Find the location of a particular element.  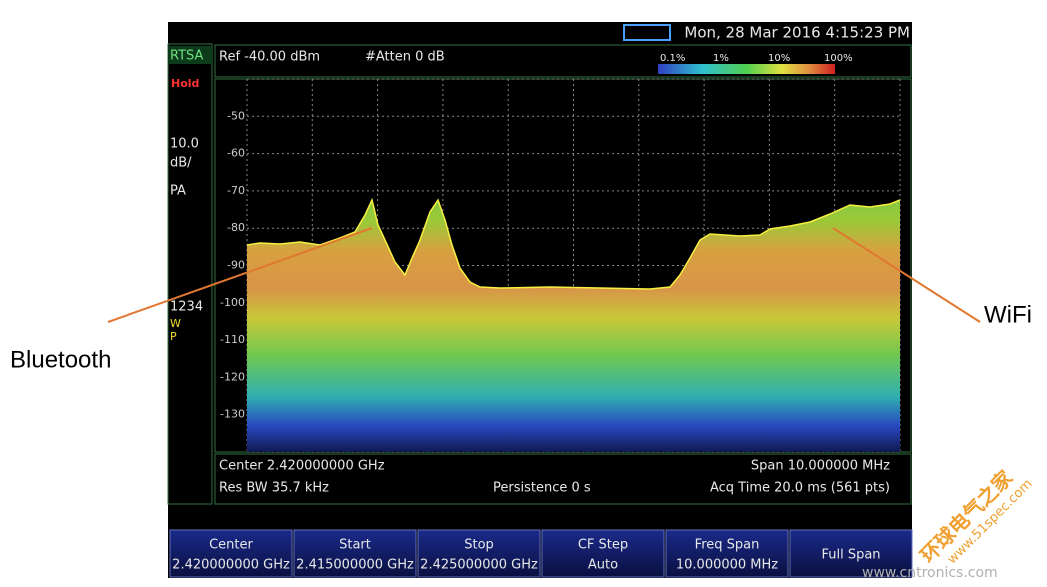

attenuation: #Atten 0 dB is located at coordinates (405, 57).